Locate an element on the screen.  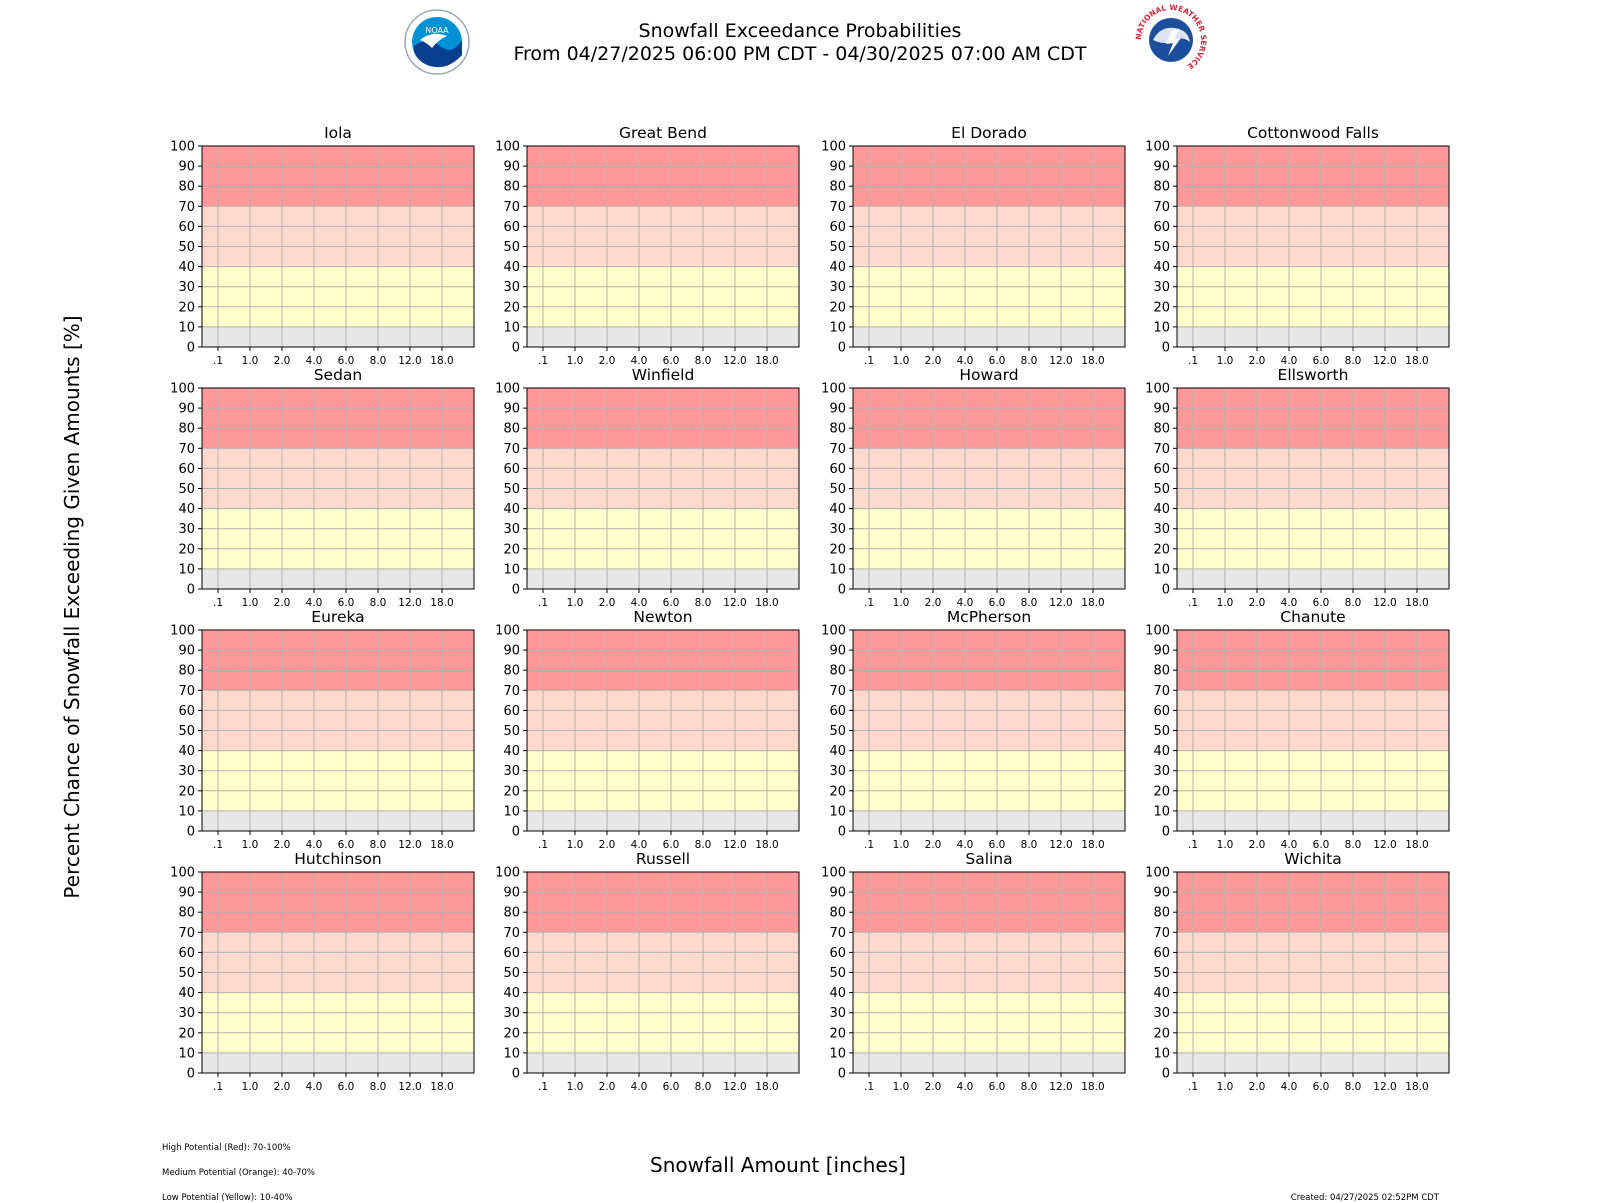
panel-title: Chanute is located at coordinates (1312, 617).